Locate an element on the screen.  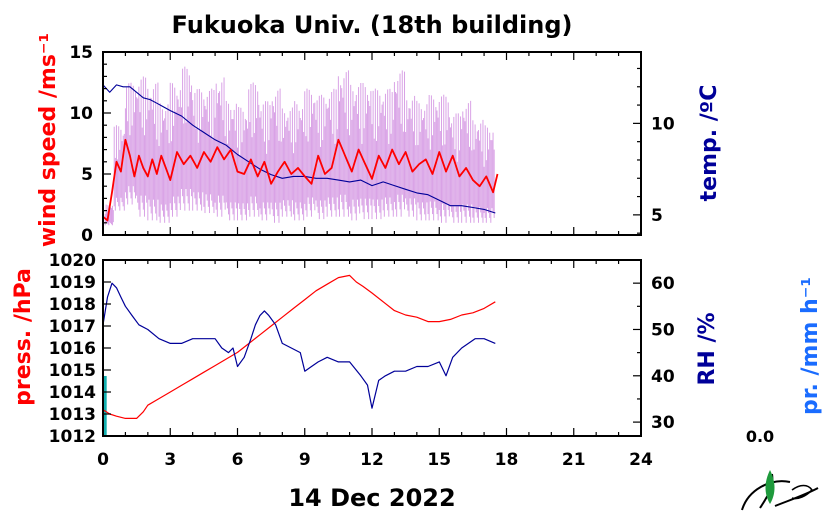
x-tick-label: 6 is located at coordinates (238, 460).